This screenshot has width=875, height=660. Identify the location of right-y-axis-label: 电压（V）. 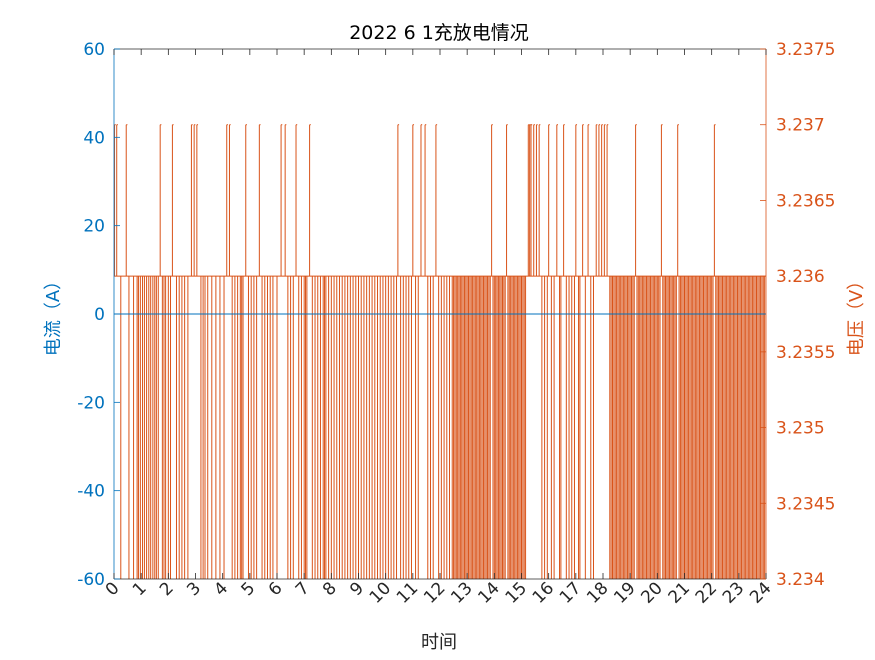
(856, 314).